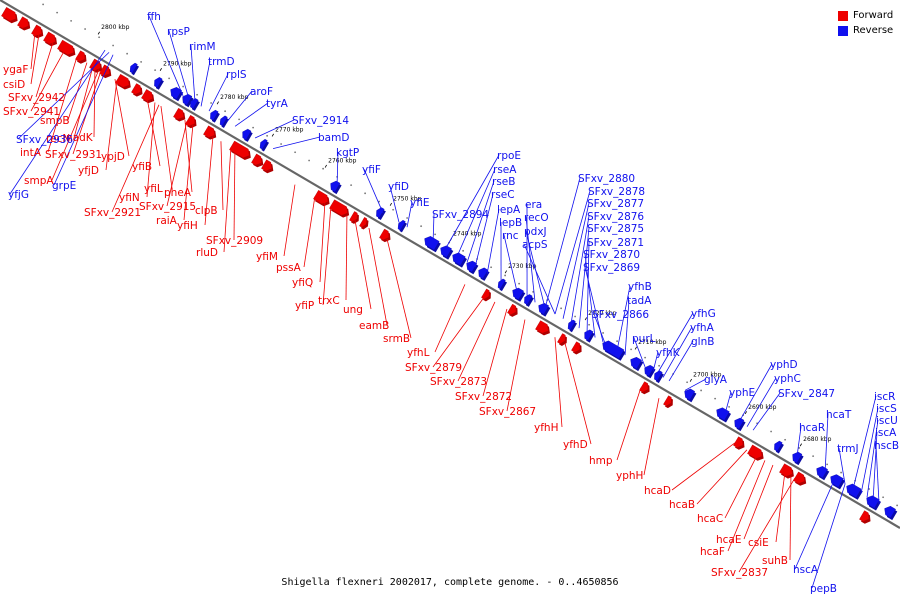 The width and height of the screenshot is (900, 600). What do you see at coordinates (742, 393) in the screenshot?
I see `gene-label-yphe: yphE` at bounding box center [742, 393].